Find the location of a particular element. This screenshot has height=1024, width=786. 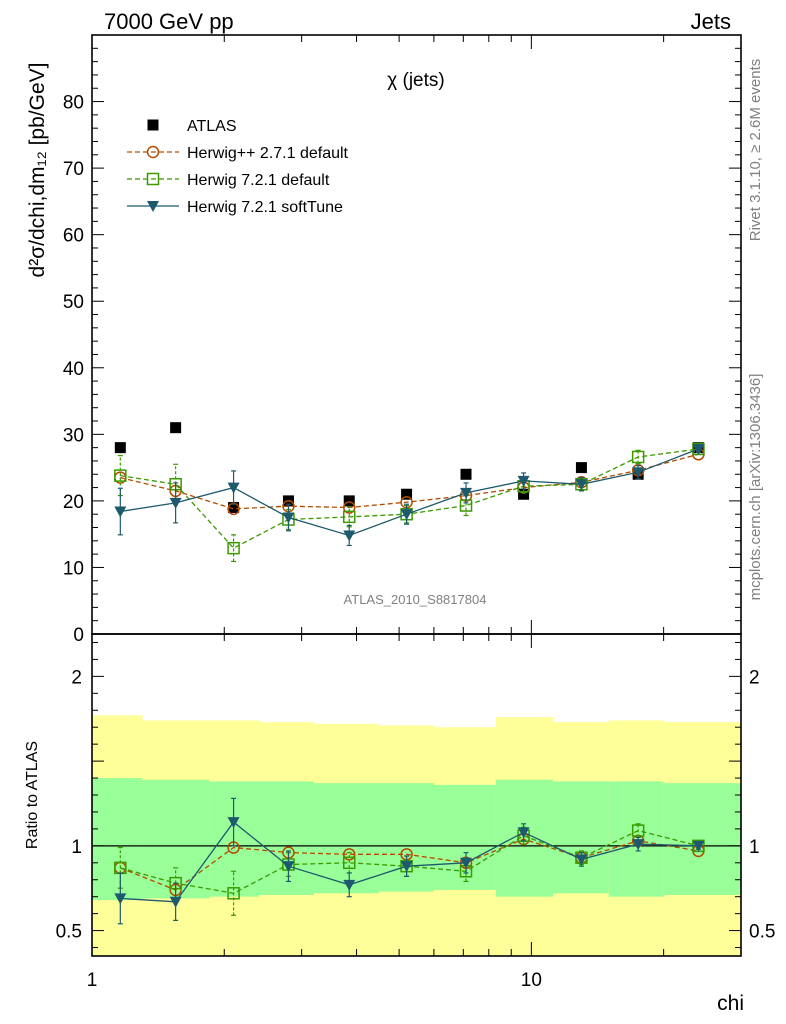

legend-entry: Herwig 7.2.1 default is located at coordinates (228, 180).